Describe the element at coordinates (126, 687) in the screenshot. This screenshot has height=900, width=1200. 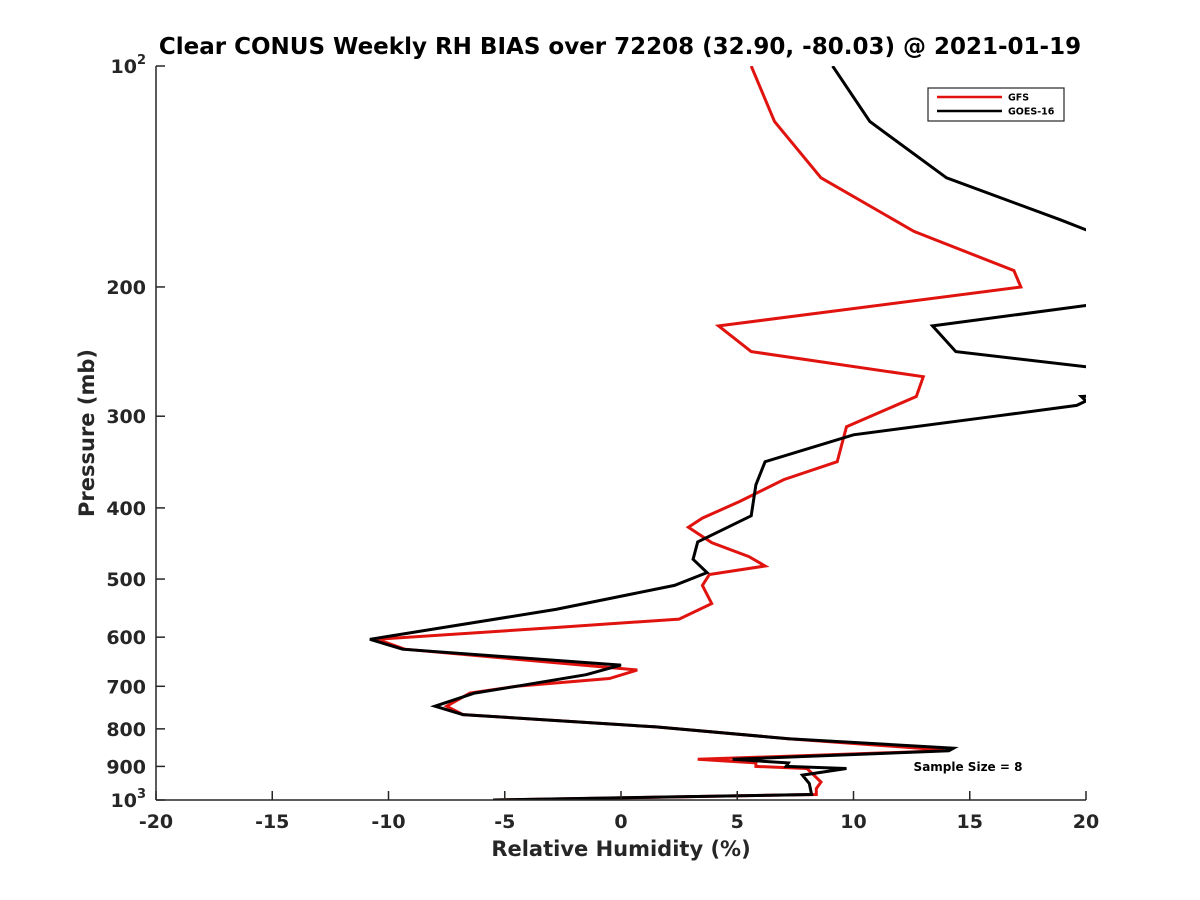
I see `y-tick-label: 700` at that location.